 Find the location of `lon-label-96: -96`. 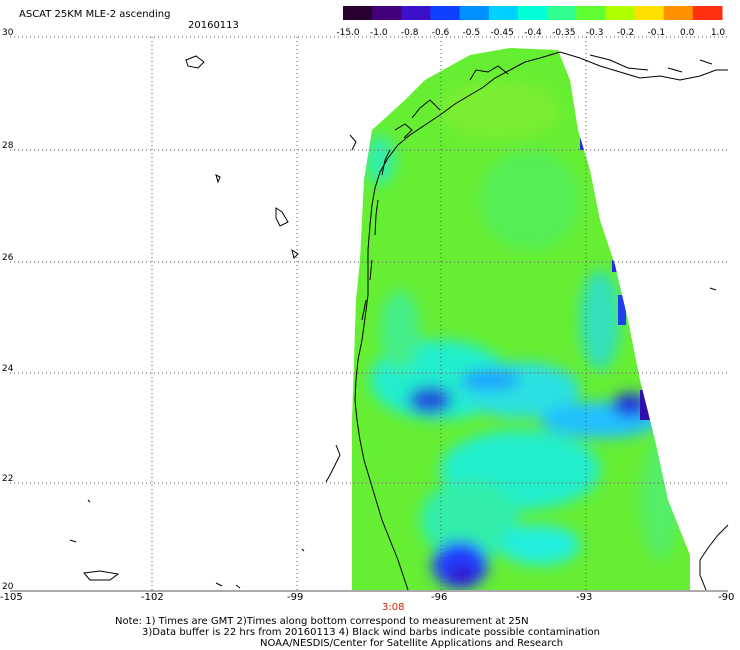

lon-label-96: -96 is located at coordinates (439, 597).